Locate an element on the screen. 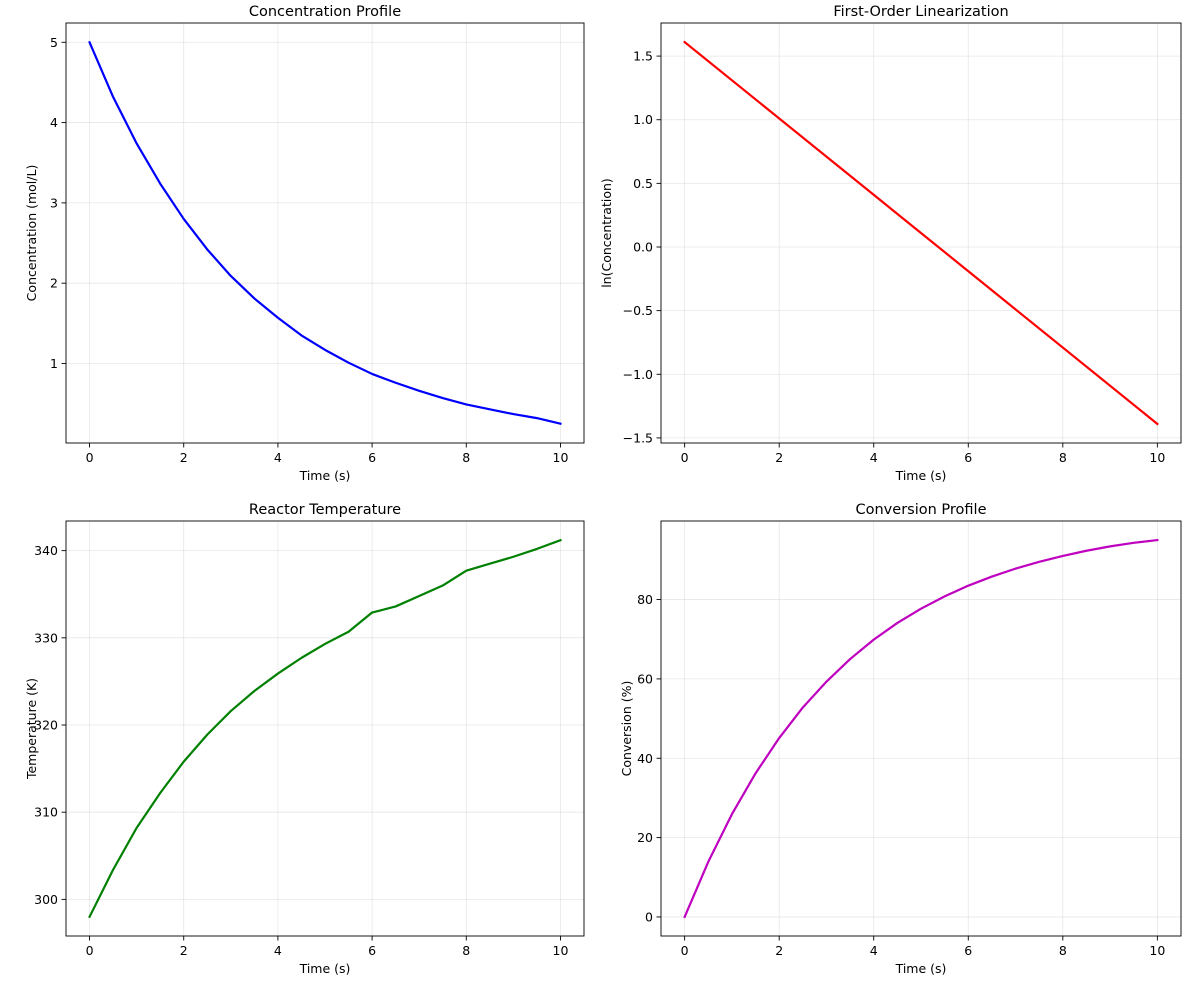 The width and height of the screenshot is (1189, 989). y-tick-label: 300 is located at coordinates (46, 899).